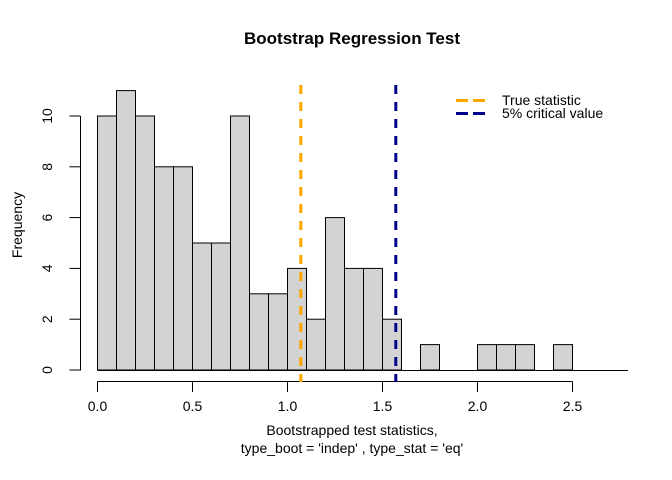 The height and width of the screenshot is (480, 672). I want to click on y-tick-label: 10, so click(47, 116).